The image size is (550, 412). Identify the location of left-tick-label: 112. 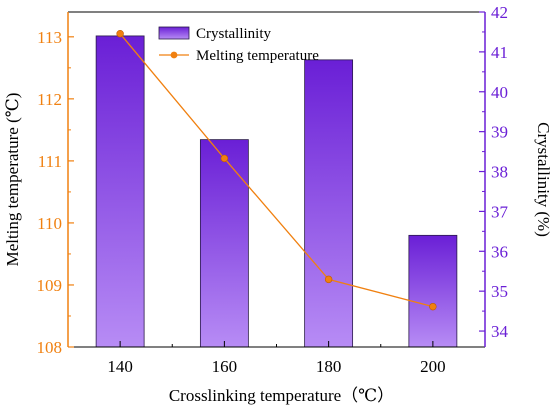
(49, 99).